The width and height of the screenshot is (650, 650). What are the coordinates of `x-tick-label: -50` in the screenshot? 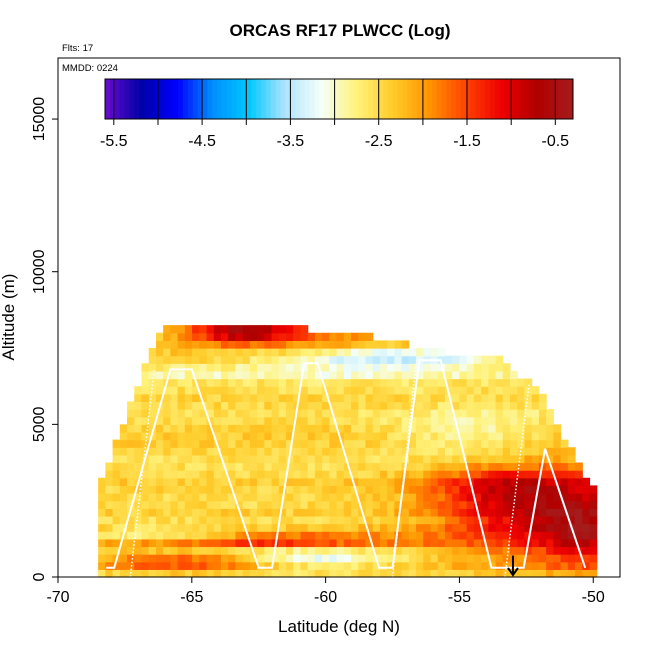 It's located at (593, 597).